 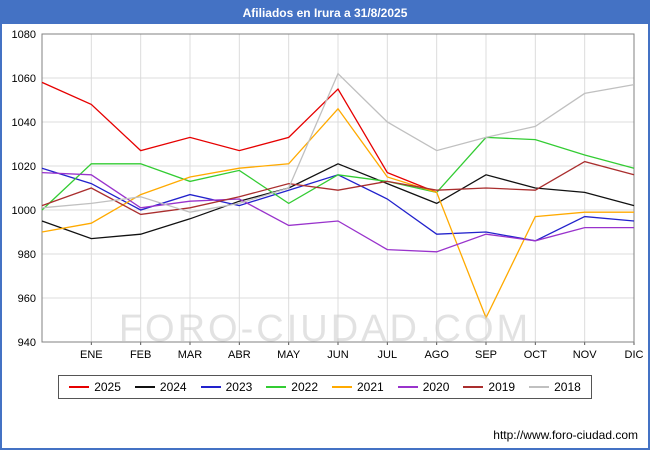 What do you see at coordinates (502, 387) in the screenshot?
I see `legend-label-2019: 2019` at bounding box center [502, 387].